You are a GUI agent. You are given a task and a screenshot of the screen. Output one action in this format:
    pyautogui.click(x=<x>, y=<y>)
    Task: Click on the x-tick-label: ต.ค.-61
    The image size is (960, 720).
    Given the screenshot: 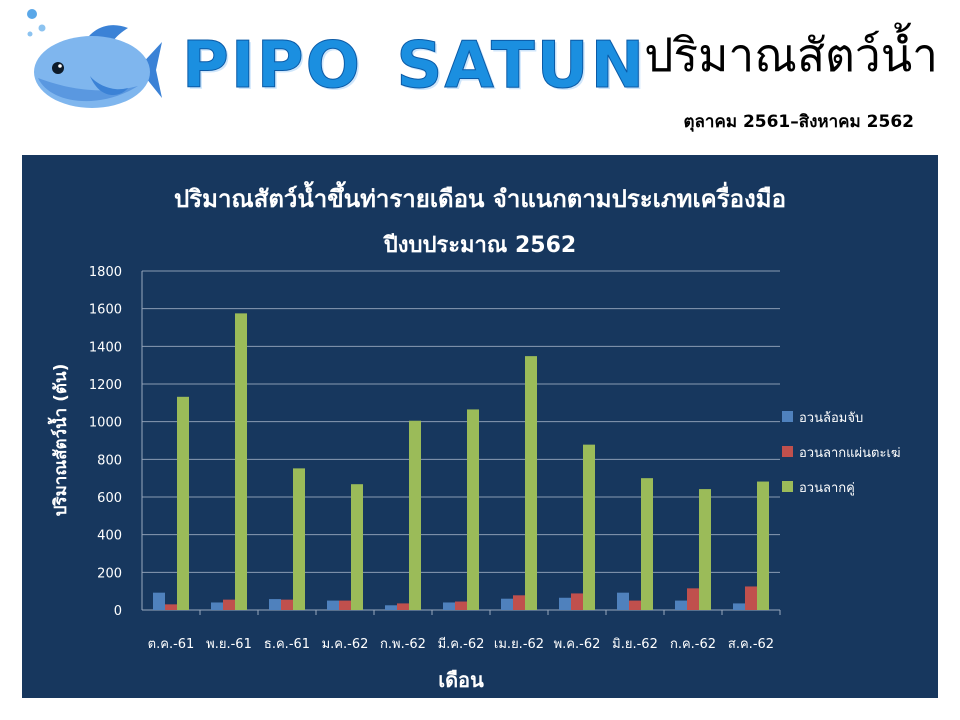 What is the action you would take?
    pyautogui.click(x=171, y=644)
    